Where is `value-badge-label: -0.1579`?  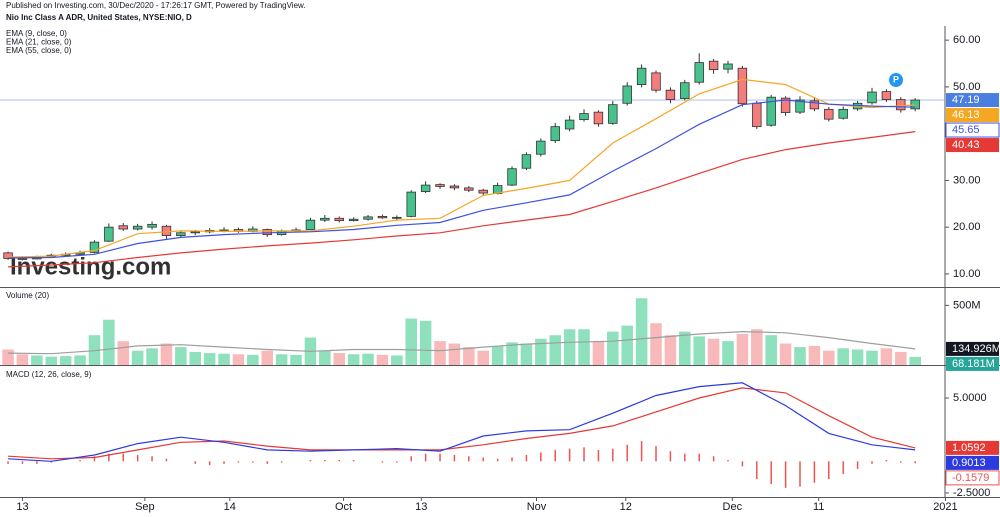 value-badge-label: -0.1579 is located at coordinates (970, 478).